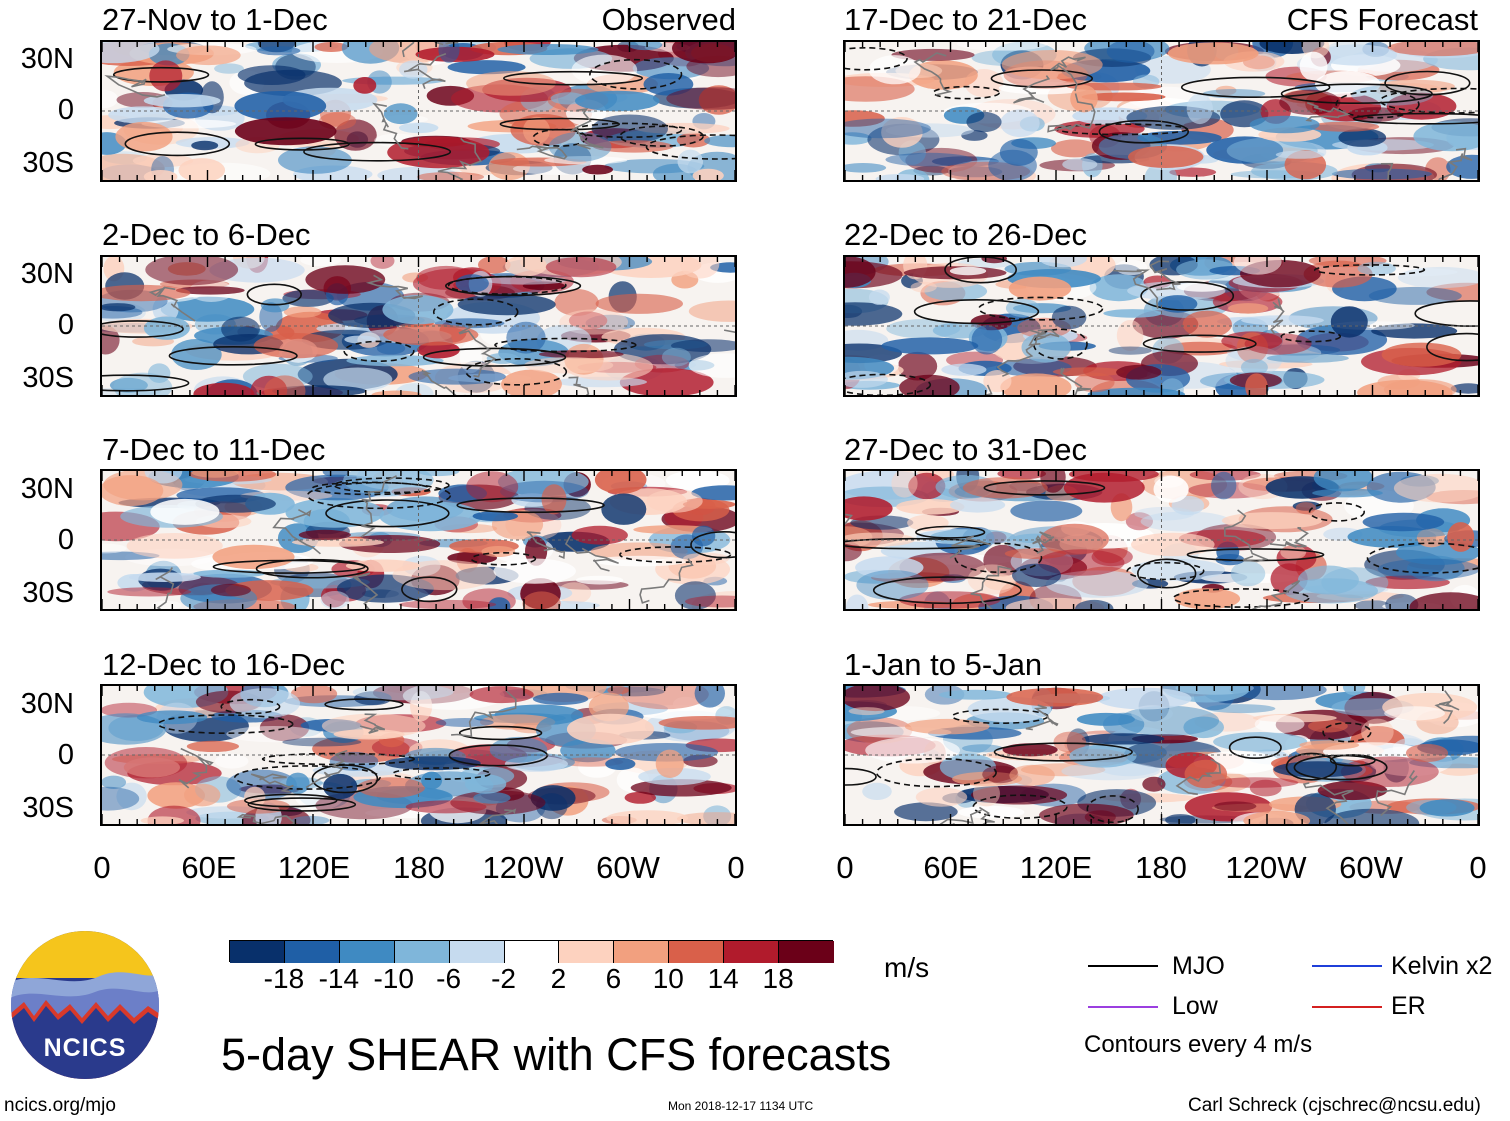 The height and width of the screenshot is (1121, 1510). Describe the element at coordinates (845, 867) in the screenshot. I see `lon-label: 0` at that location.